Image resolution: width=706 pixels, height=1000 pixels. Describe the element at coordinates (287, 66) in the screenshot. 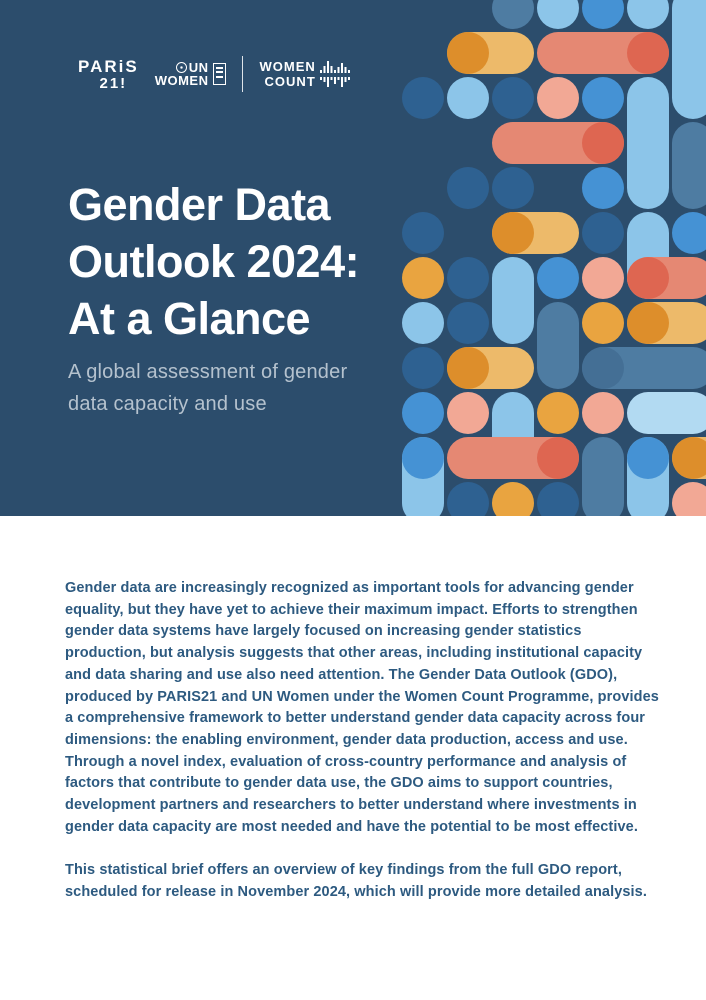

I see `women-count-logo-line1: WOMEN` at that location.